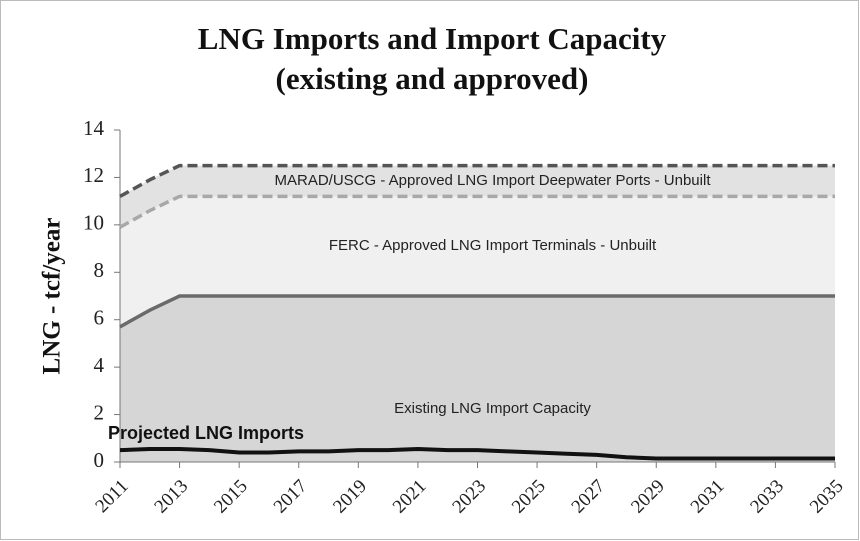  Describe the element at coordinates (492, 408) in the screenshot. I see `series-label: Existing LNG Import Capacity` at that location.